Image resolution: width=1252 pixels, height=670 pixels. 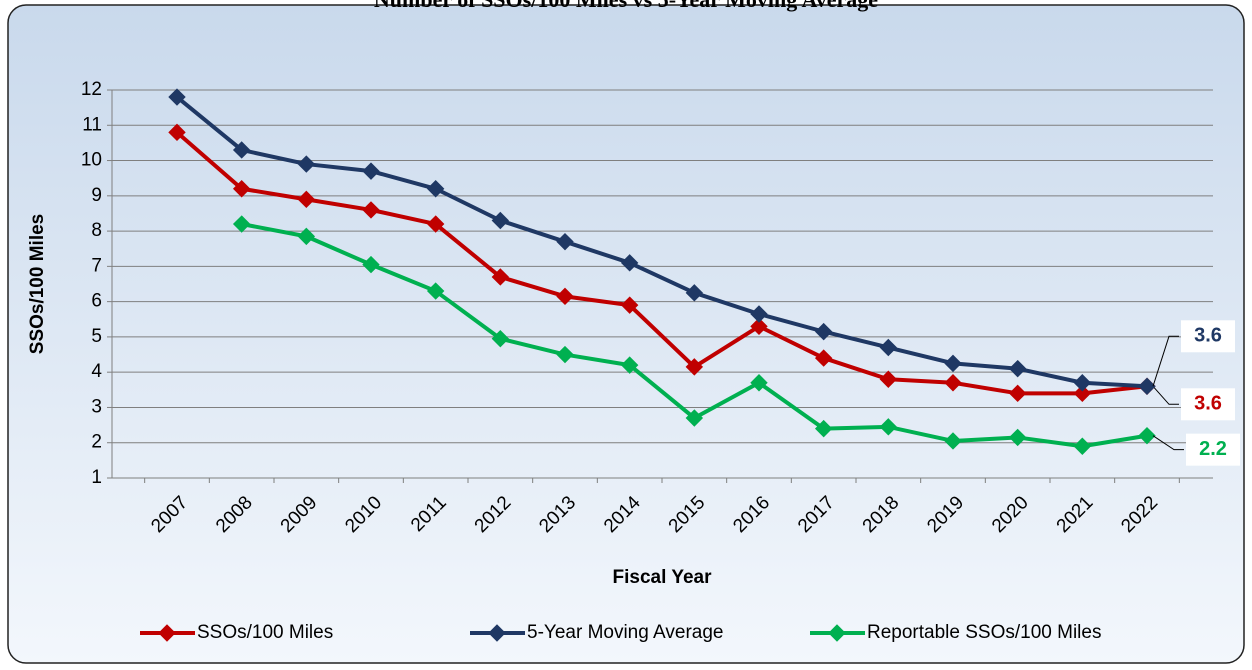 I want to click on data-label: 2.2, so click(x=1213, y=449).